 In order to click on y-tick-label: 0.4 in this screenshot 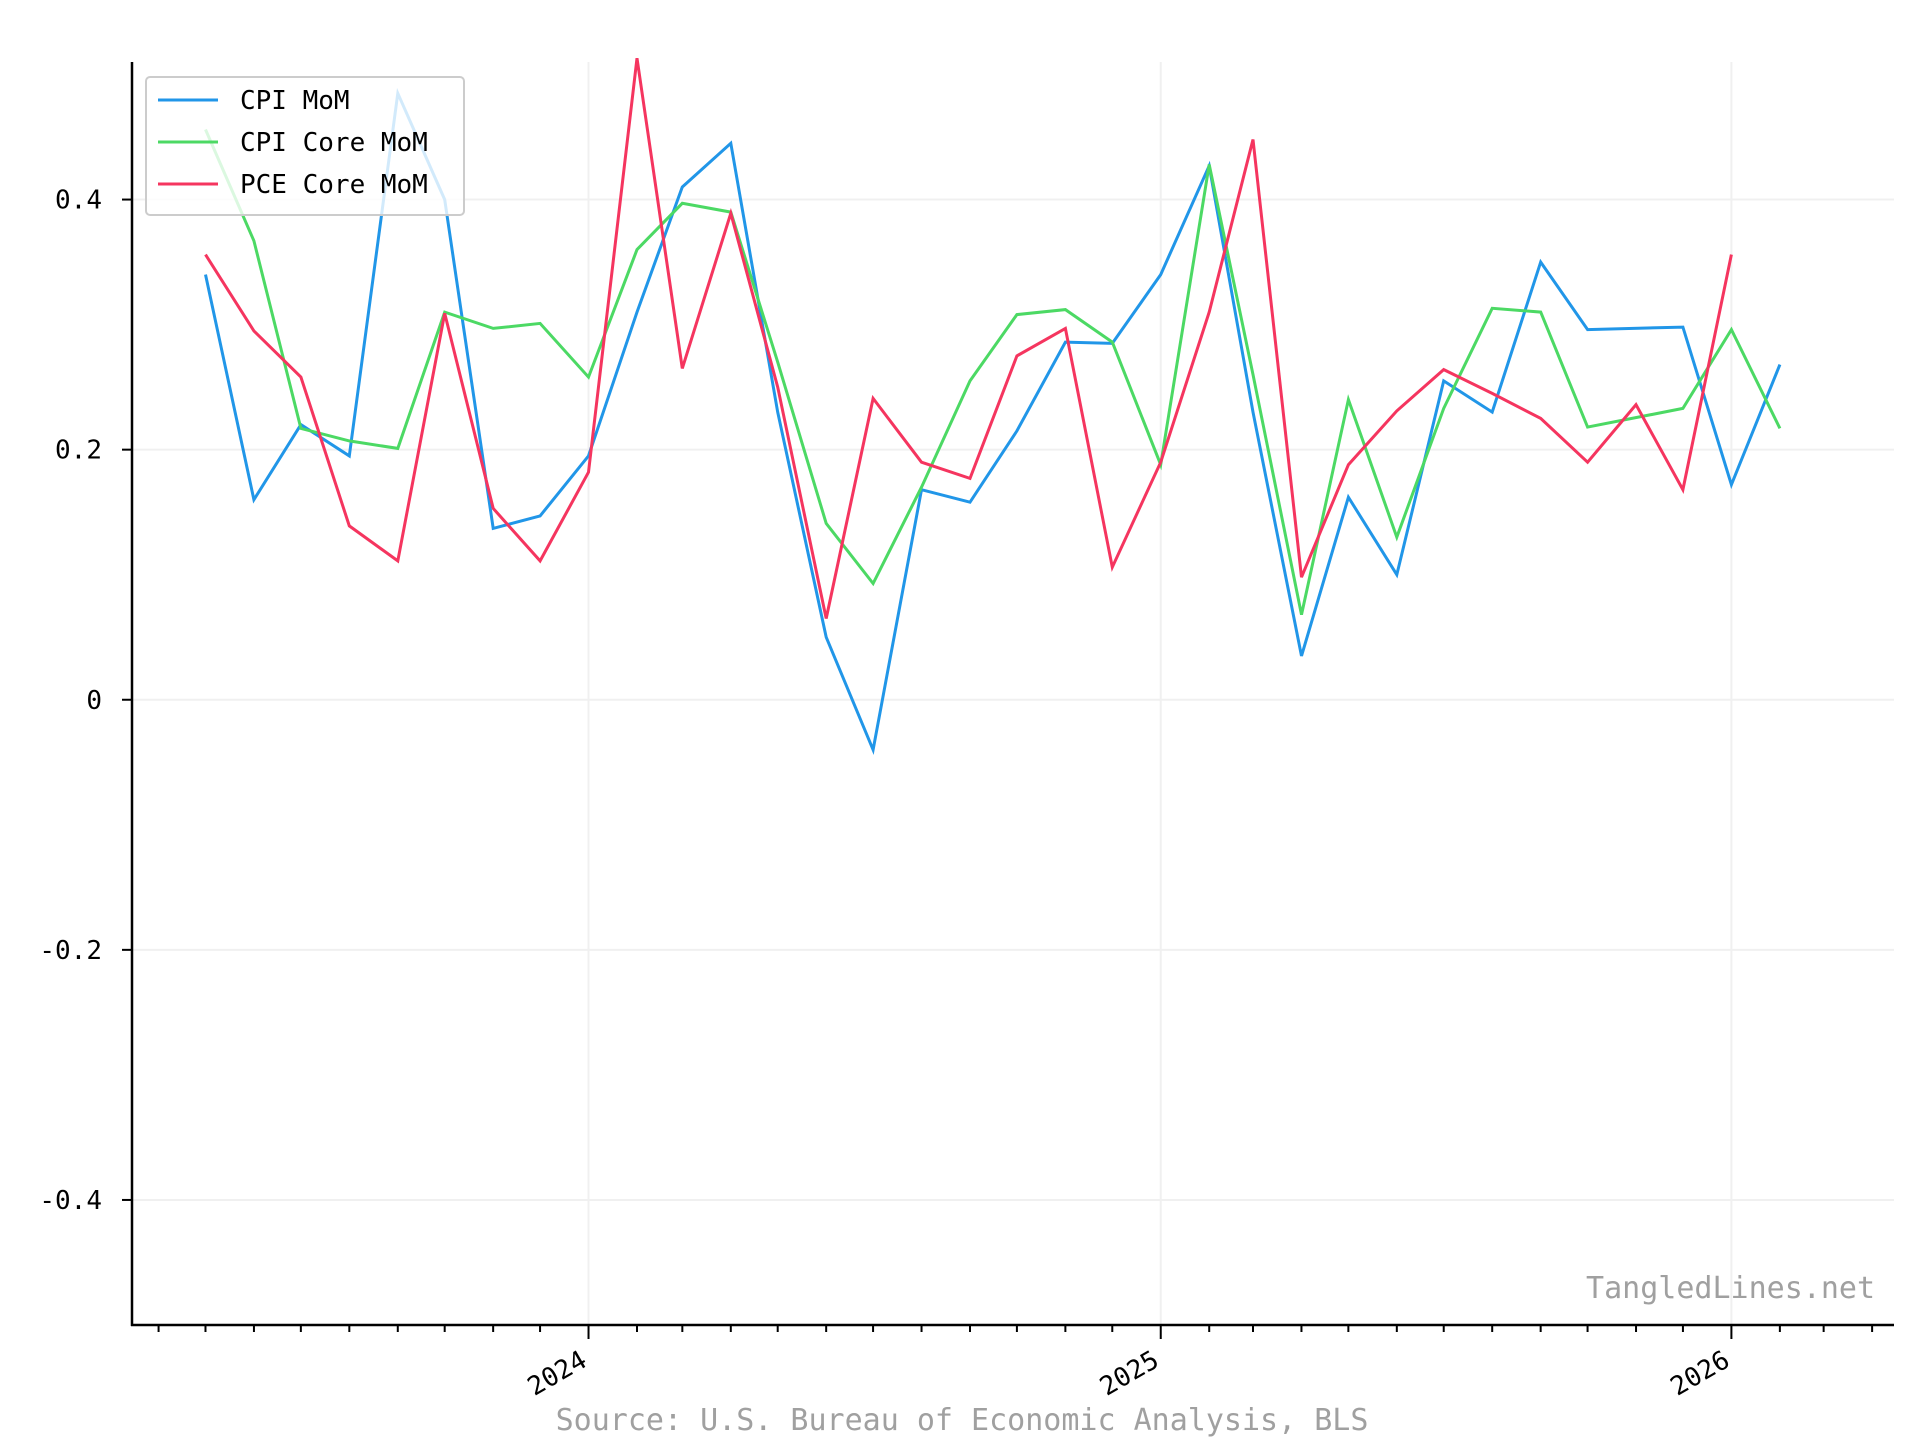, I will do `click(78, 201)`.